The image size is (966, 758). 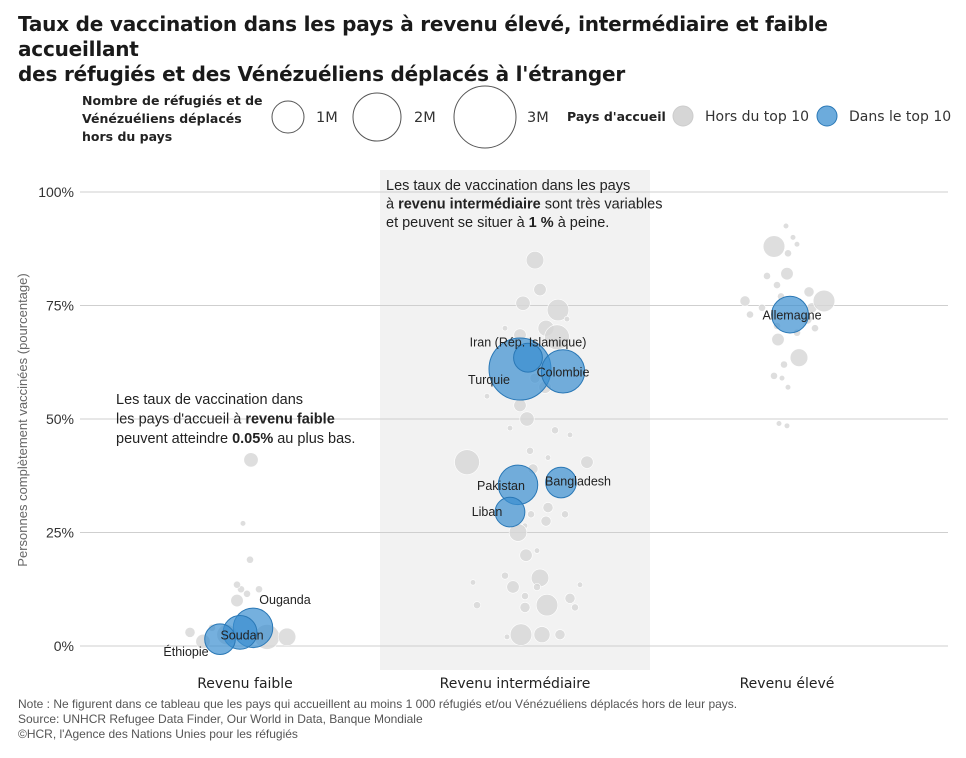 I want to click on annotation-line: peuvent atteindre 0.05% au plus bas., so click(x=235, y=439).